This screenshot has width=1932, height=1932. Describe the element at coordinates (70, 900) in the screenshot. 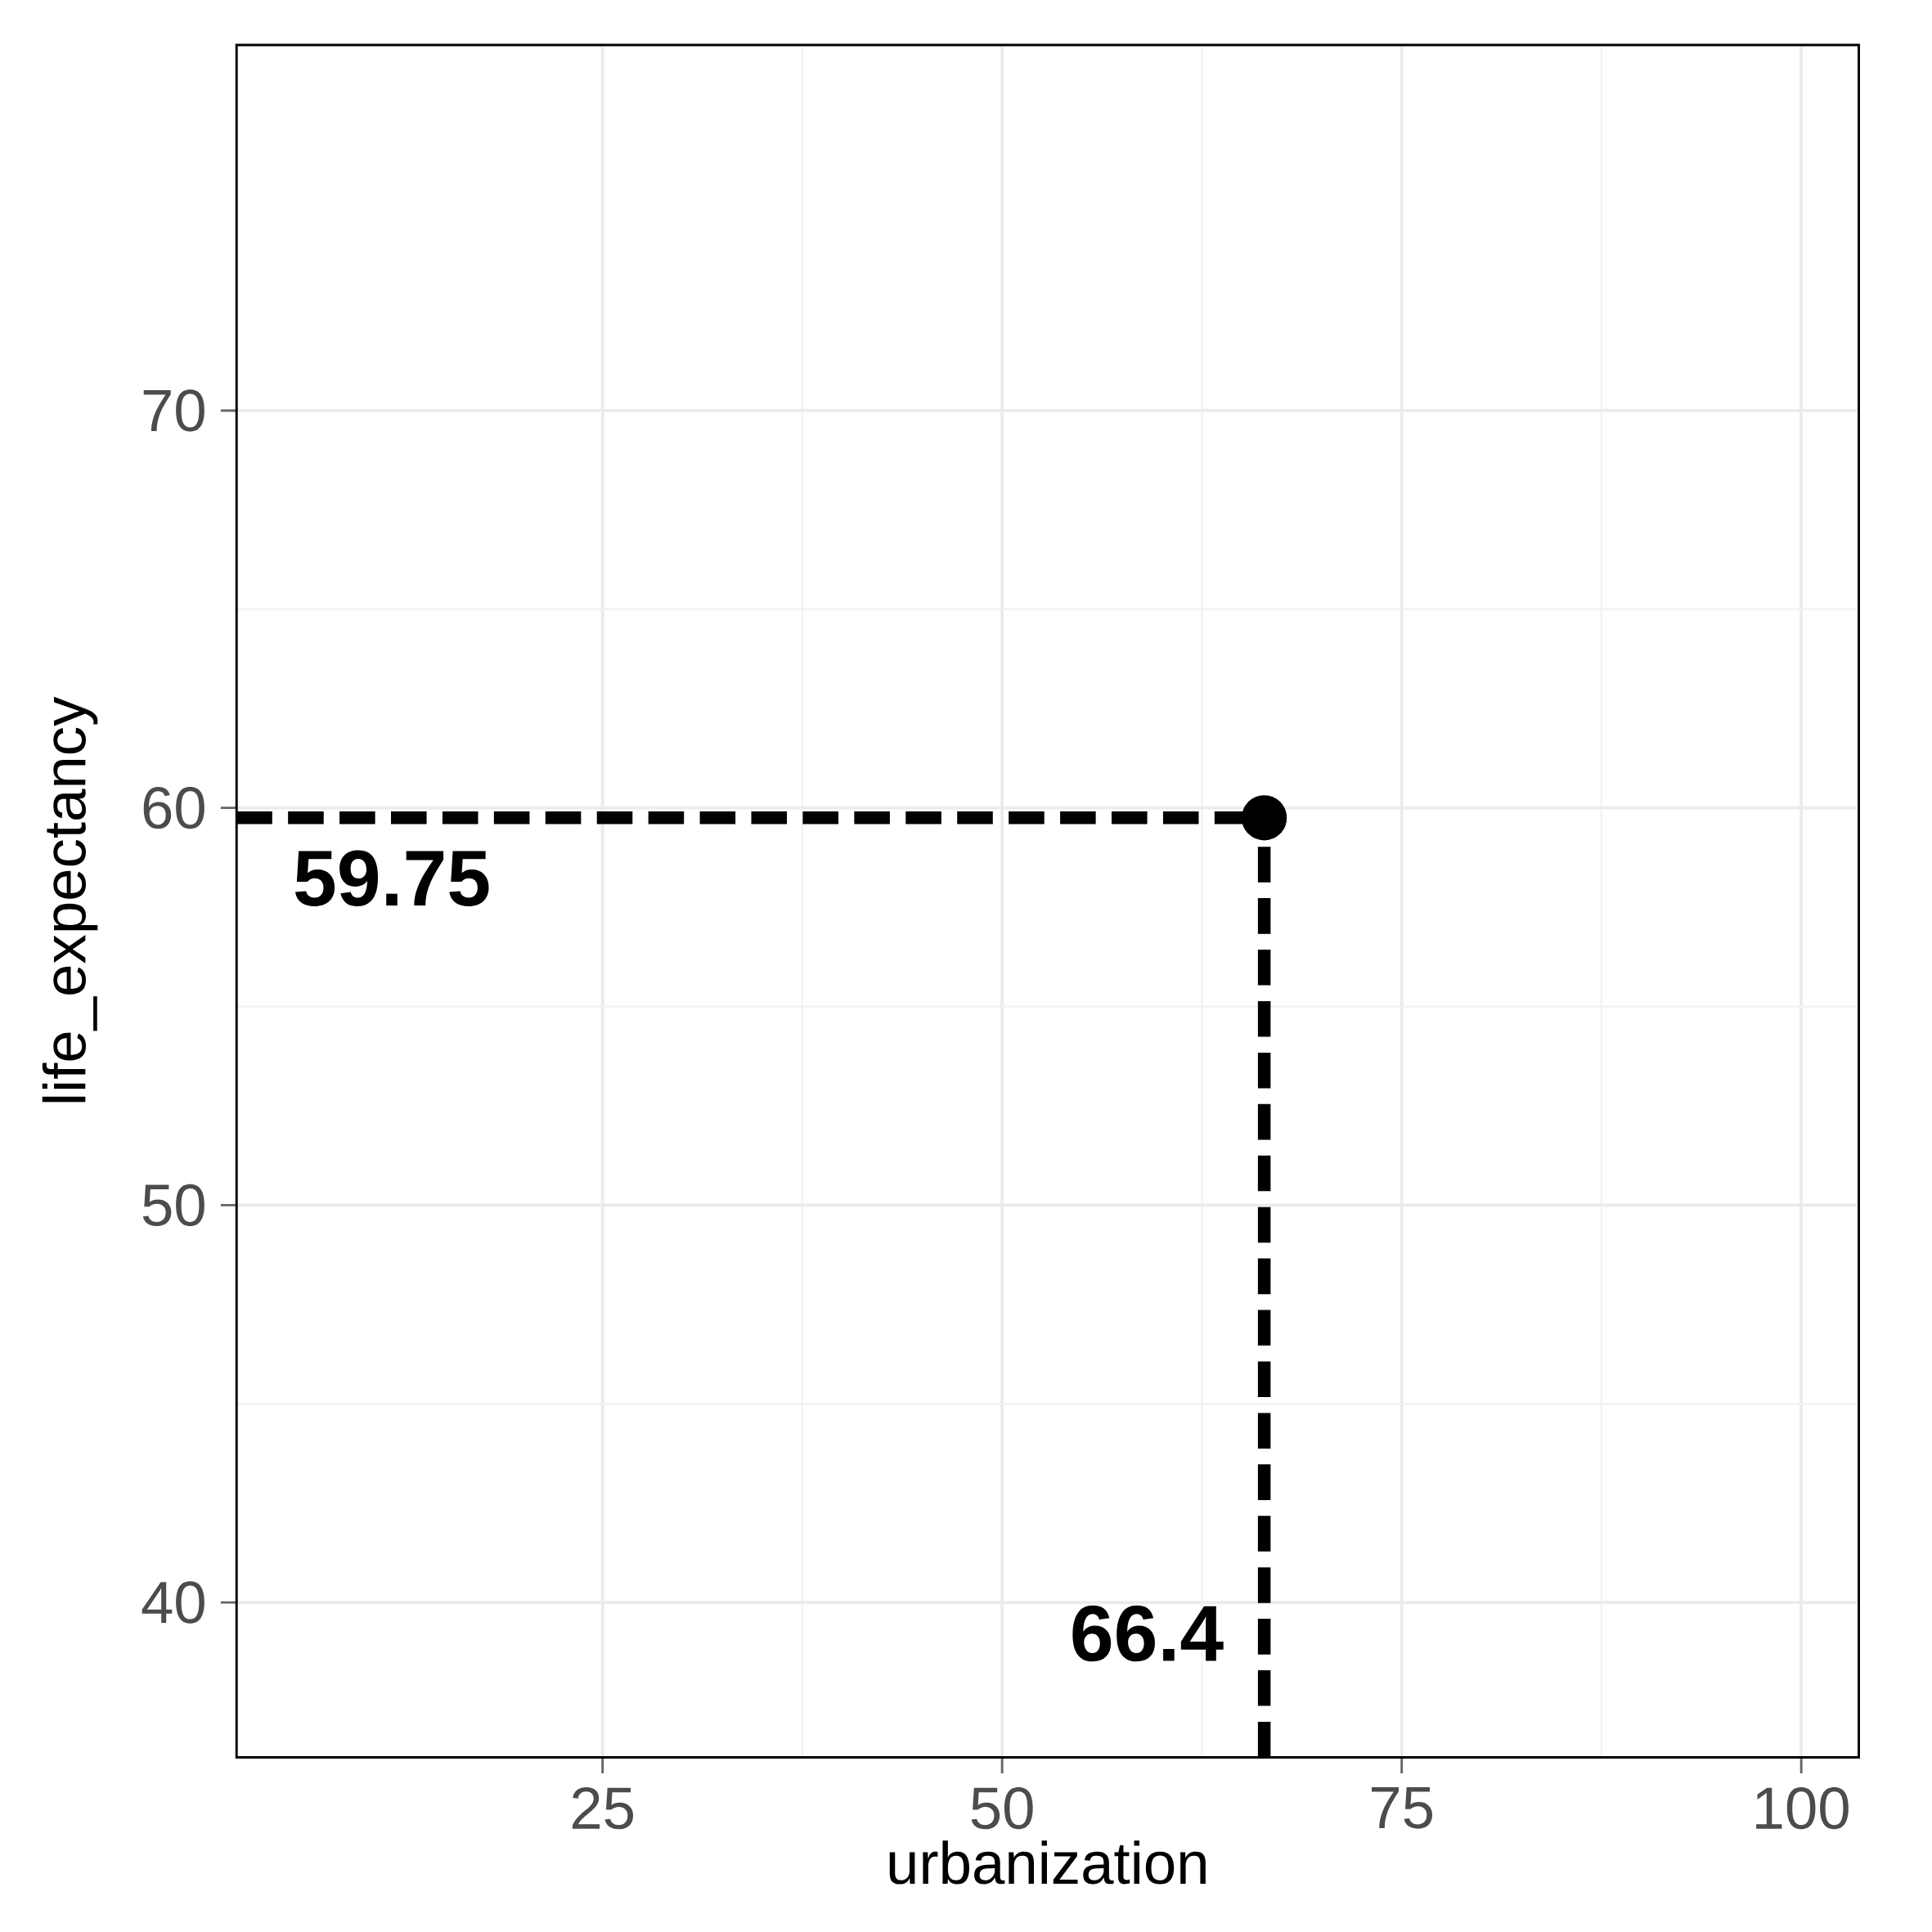

I see `y-axis-title: life_expectancy` at that location.